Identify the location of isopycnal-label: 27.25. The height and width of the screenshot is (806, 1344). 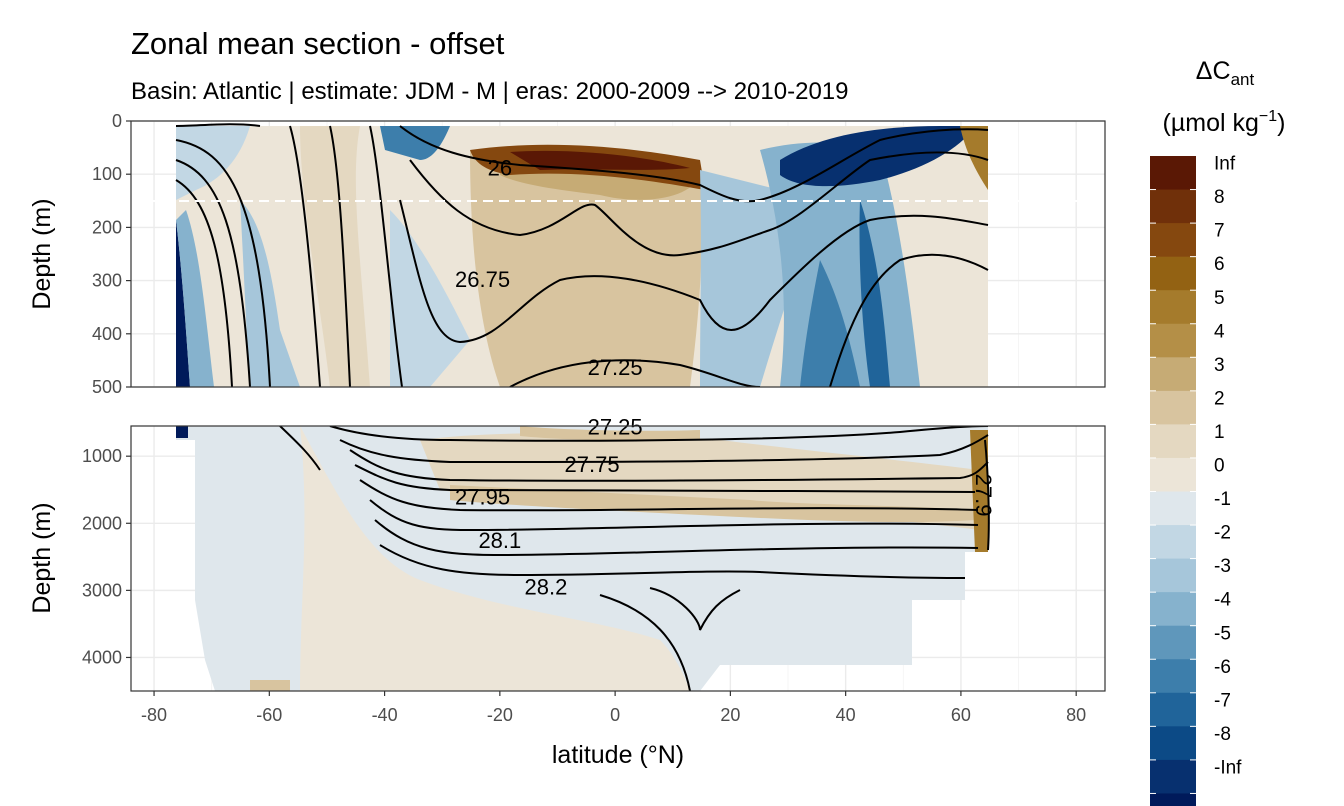
(615, 427).